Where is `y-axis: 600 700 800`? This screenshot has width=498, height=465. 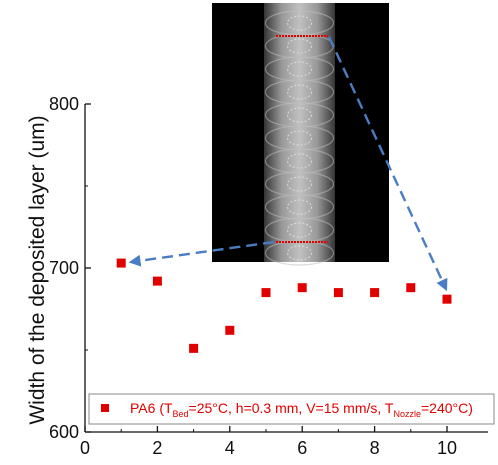 y-axis: 600 700 800 is located at coordinates (70, 268).